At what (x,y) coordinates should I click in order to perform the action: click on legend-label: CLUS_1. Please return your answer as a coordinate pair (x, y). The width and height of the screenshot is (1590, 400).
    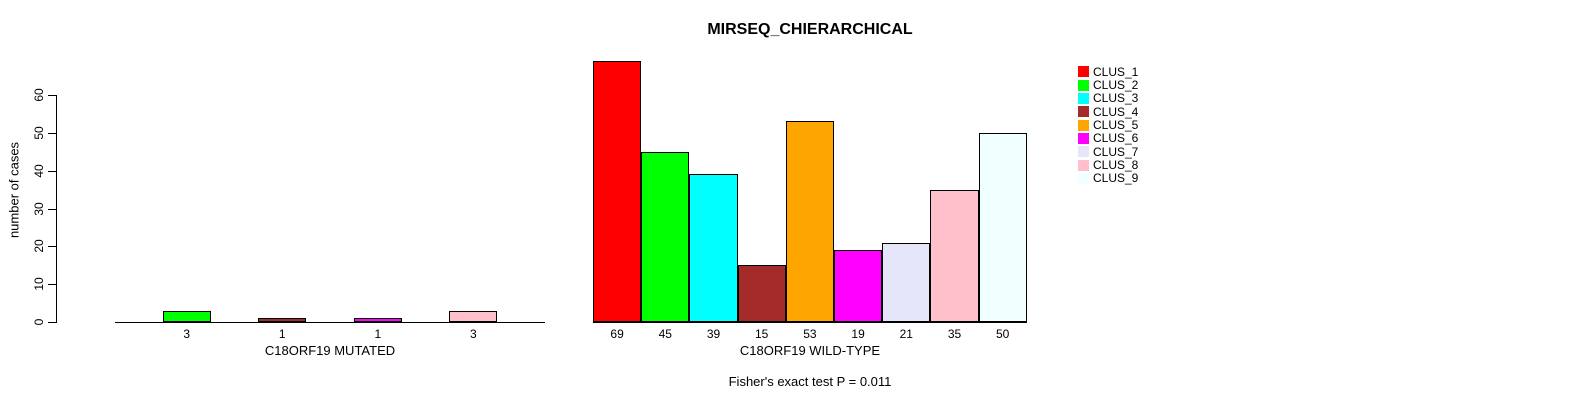
    Looking at the image, I should click on (1116, 71).